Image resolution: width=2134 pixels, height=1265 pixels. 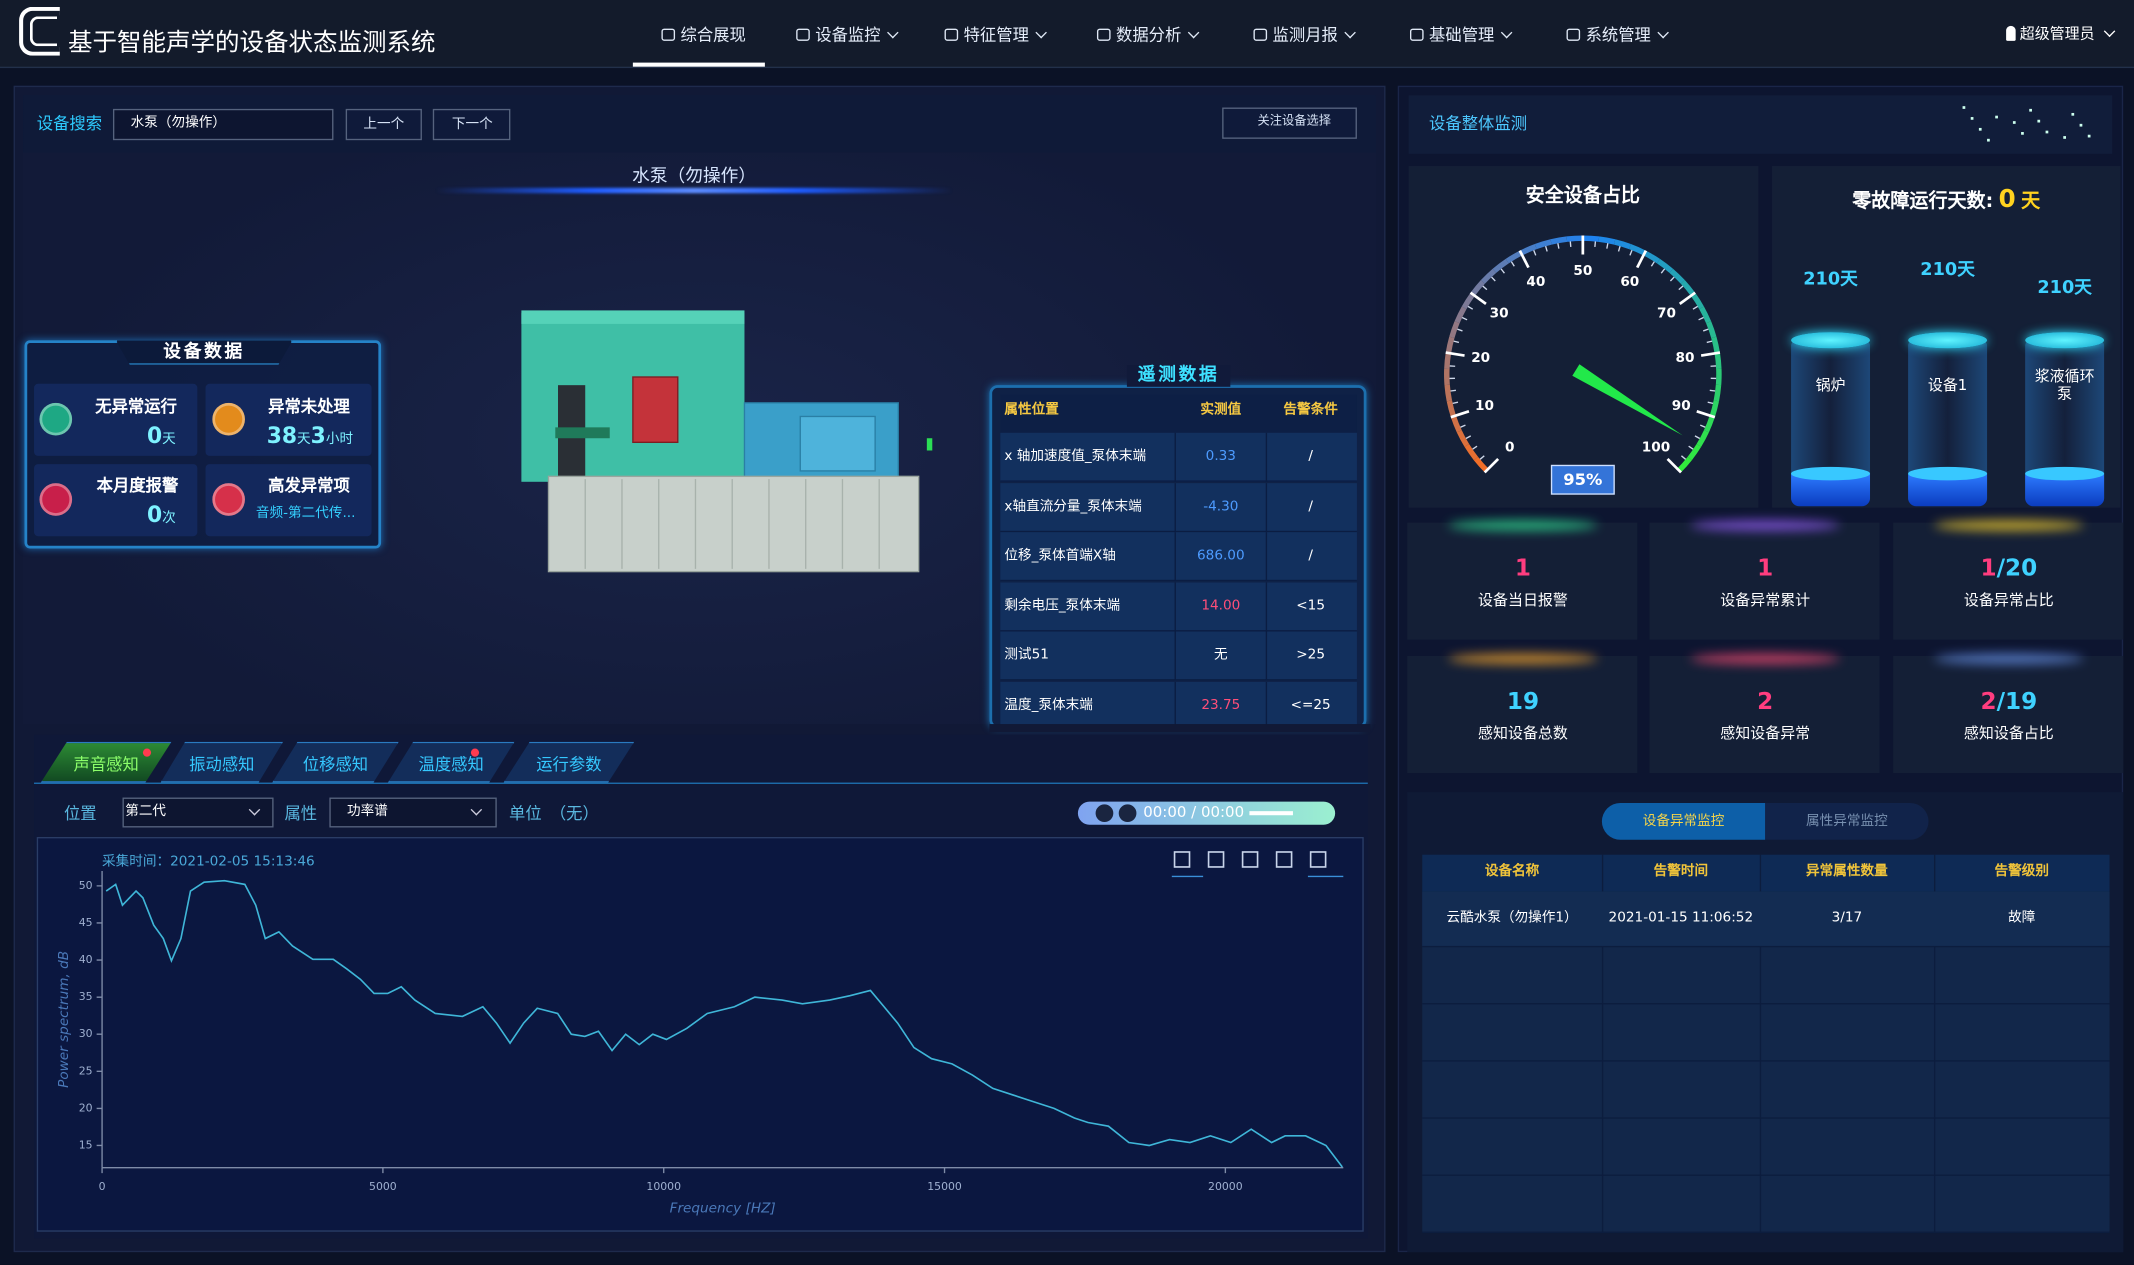 I want to click on nav-item: 基础管理, so click(x=1461, y=36).